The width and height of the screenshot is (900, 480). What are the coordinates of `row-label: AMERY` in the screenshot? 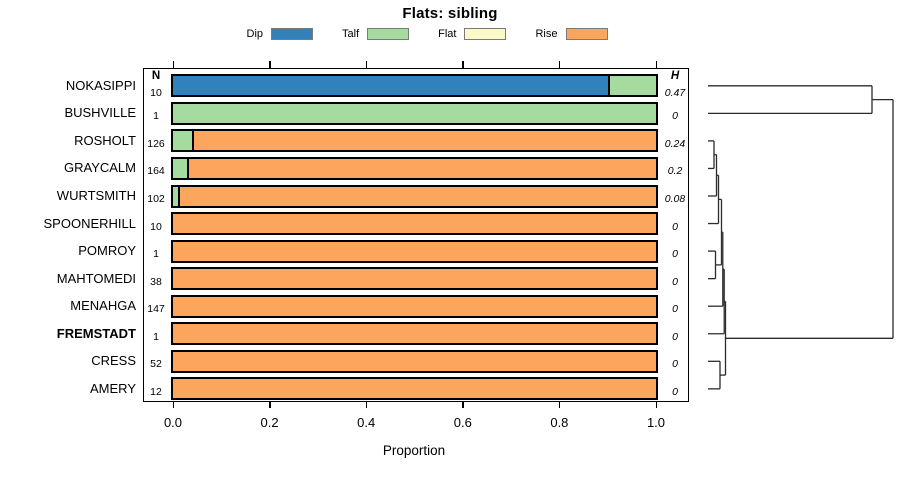 It's located at (113, 388).